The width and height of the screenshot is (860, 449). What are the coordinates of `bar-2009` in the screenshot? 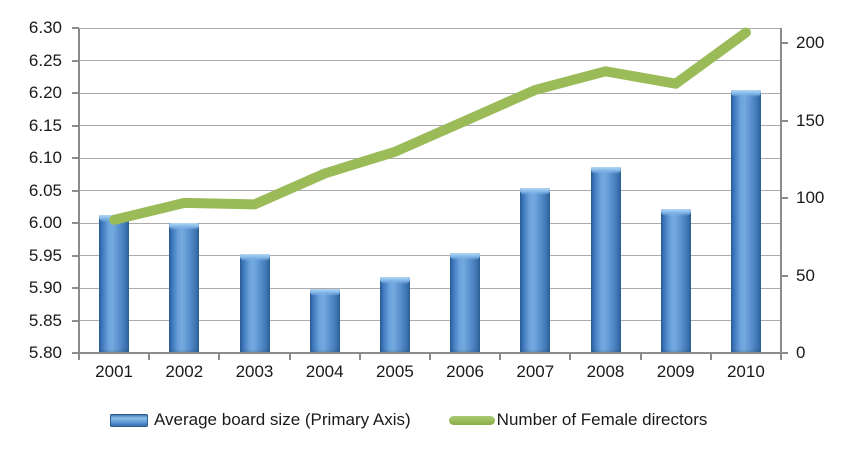 It's located at (675, 280).